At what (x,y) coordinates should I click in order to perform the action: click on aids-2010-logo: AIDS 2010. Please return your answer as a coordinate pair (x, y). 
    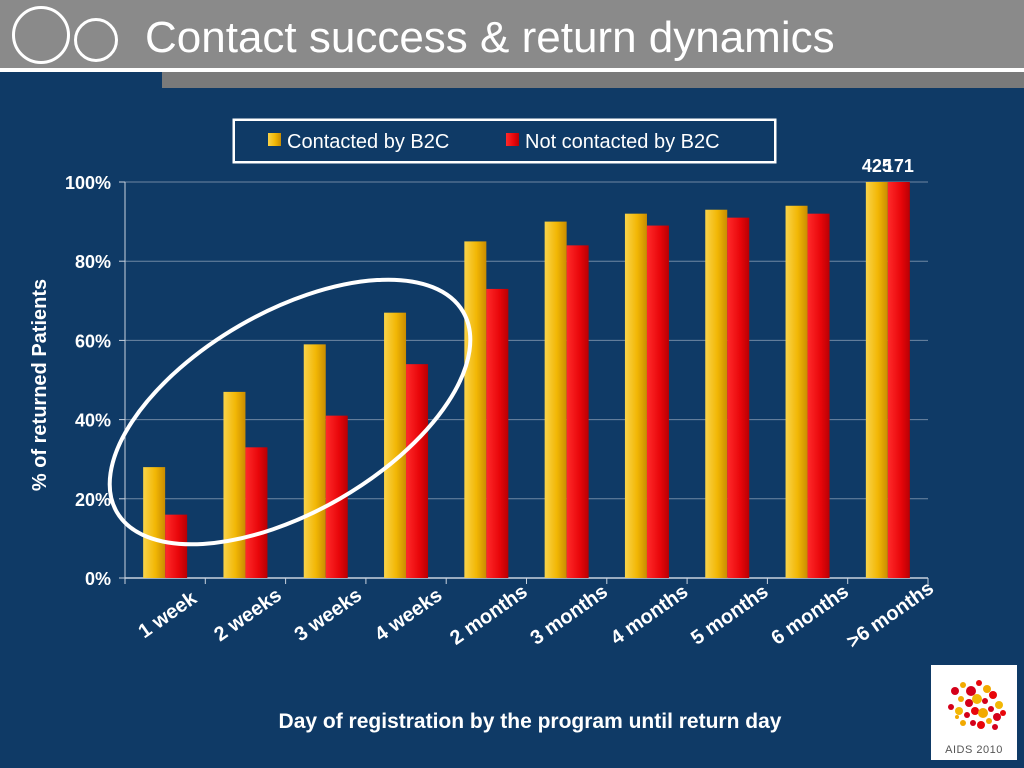
    Looking at the image, I should click on (974, 712).